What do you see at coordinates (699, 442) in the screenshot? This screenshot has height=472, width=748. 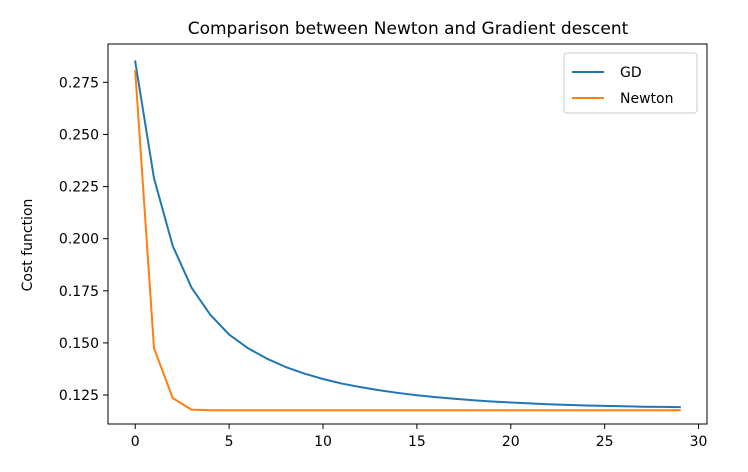 I see `x-tick-label: 30` at bounding box center [699, 442].